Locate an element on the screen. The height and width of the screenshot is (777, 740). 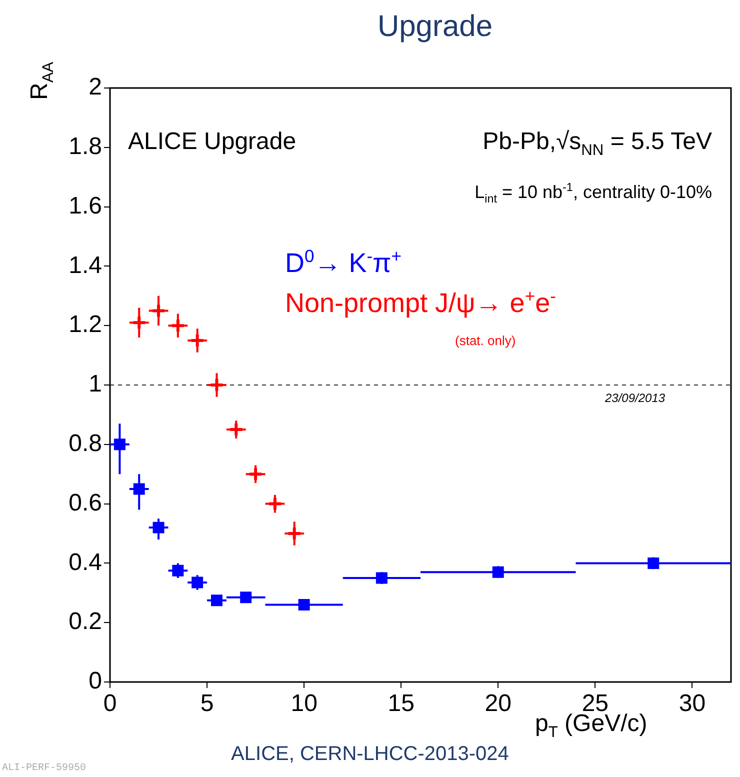
text: Non-prompt J/ψ→ e$^{+}$e$^{-}$ is located at coordinates (420, 302).